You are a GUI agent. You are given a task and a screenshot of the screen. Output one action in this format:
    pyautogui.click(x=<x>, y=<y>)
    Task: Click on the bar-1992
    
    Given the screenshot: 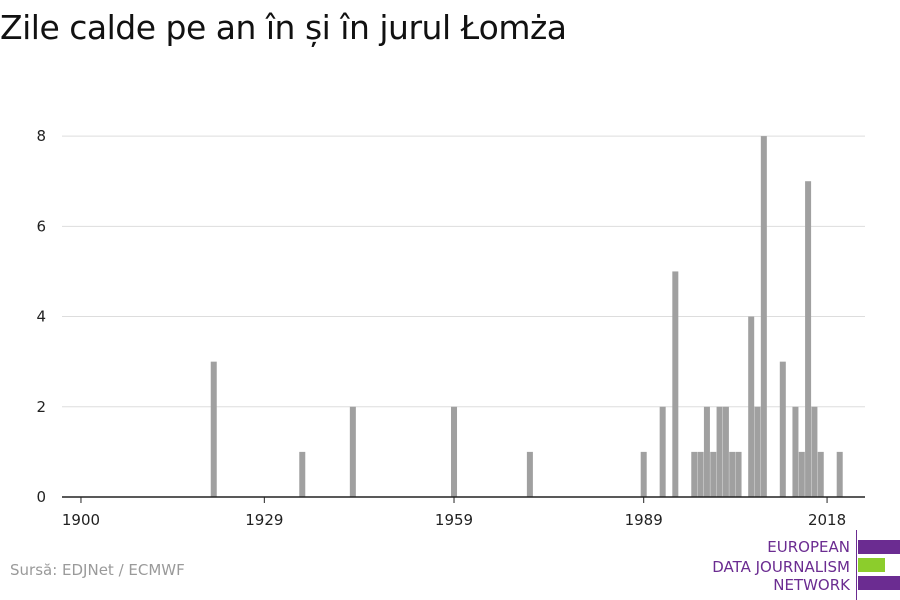 What is the action you would take?
    pyautogui.click(x=662, y=451)
    